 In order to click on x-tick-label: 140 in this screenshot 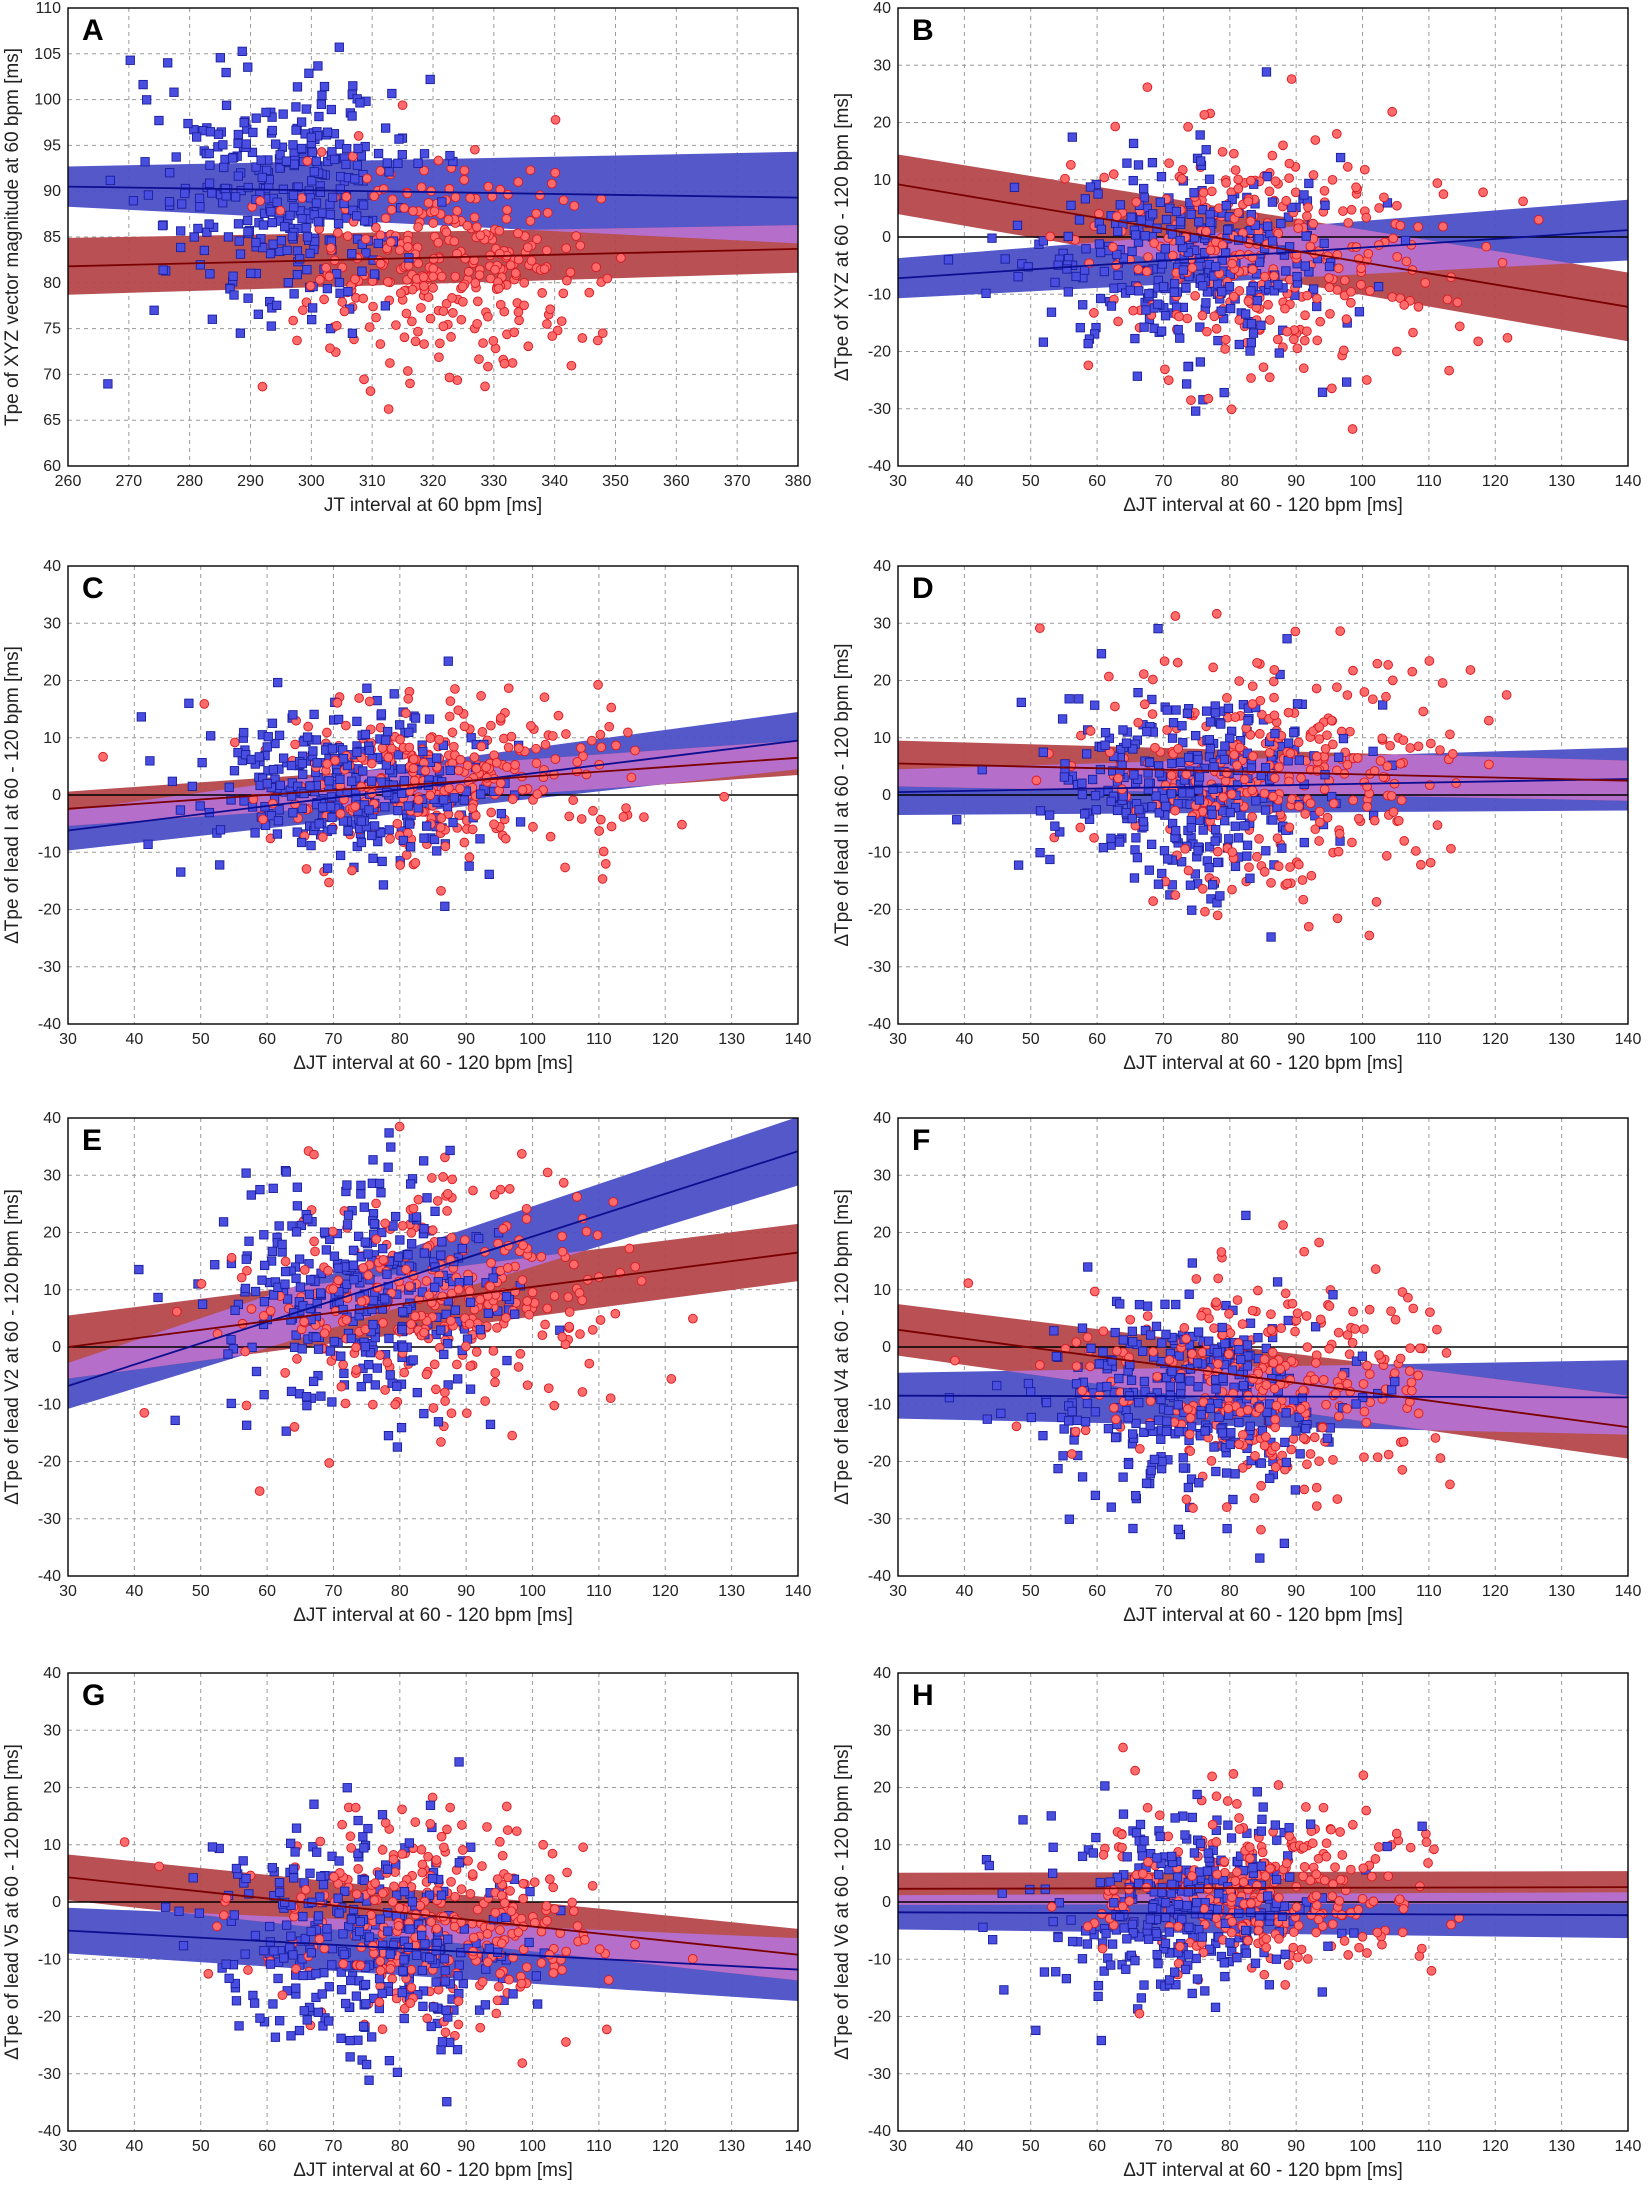, I will do `click(798, 2146)`.